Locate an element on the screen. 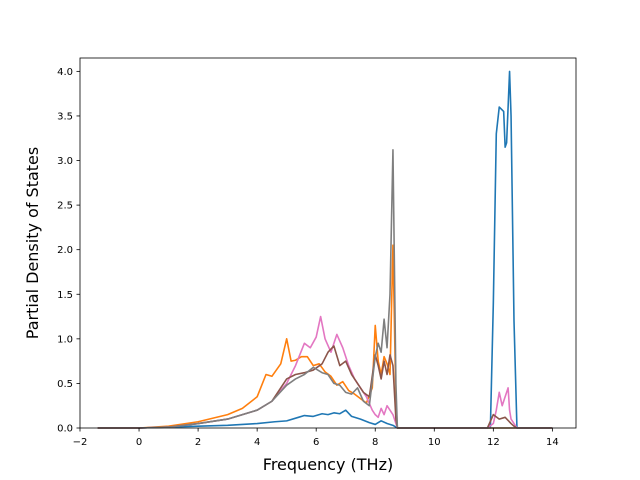 This screenshot has height=480, width=640. x-tick-label: 14 is located at coordinates (552, 442).